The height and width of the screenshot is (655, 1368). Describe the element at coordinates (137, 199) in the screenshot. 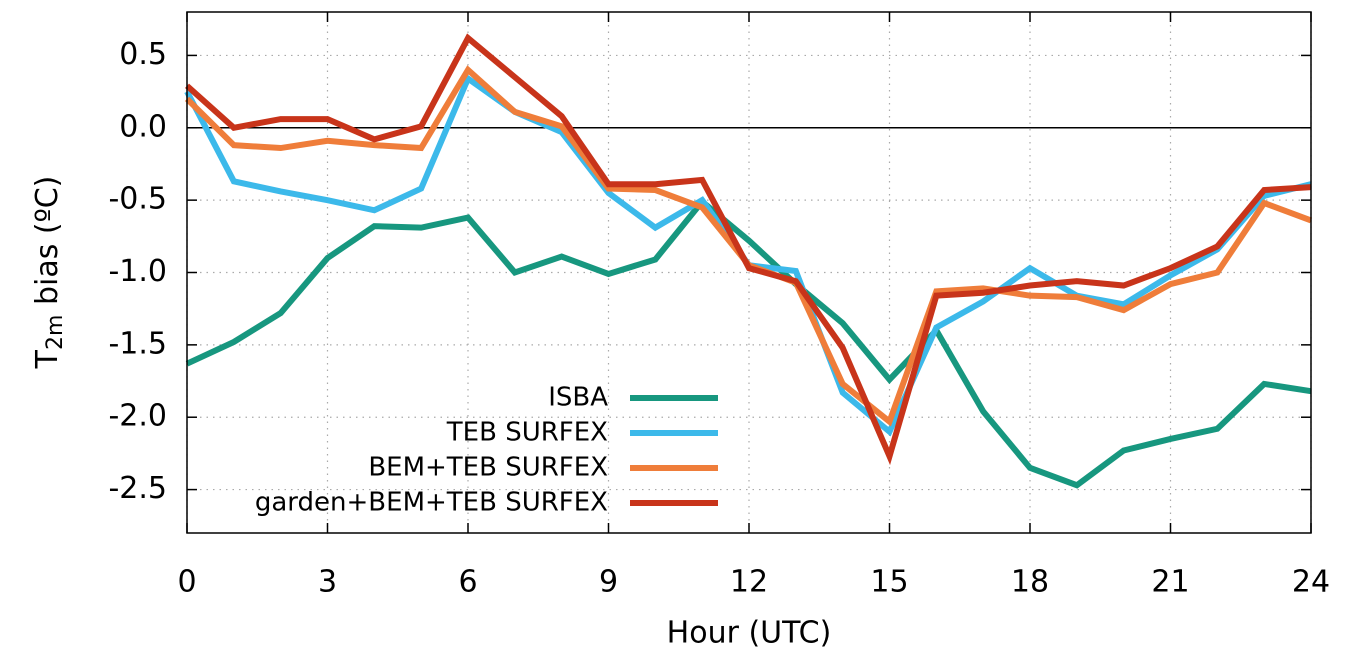

I see `y-tick-label: -0.5` at that location.